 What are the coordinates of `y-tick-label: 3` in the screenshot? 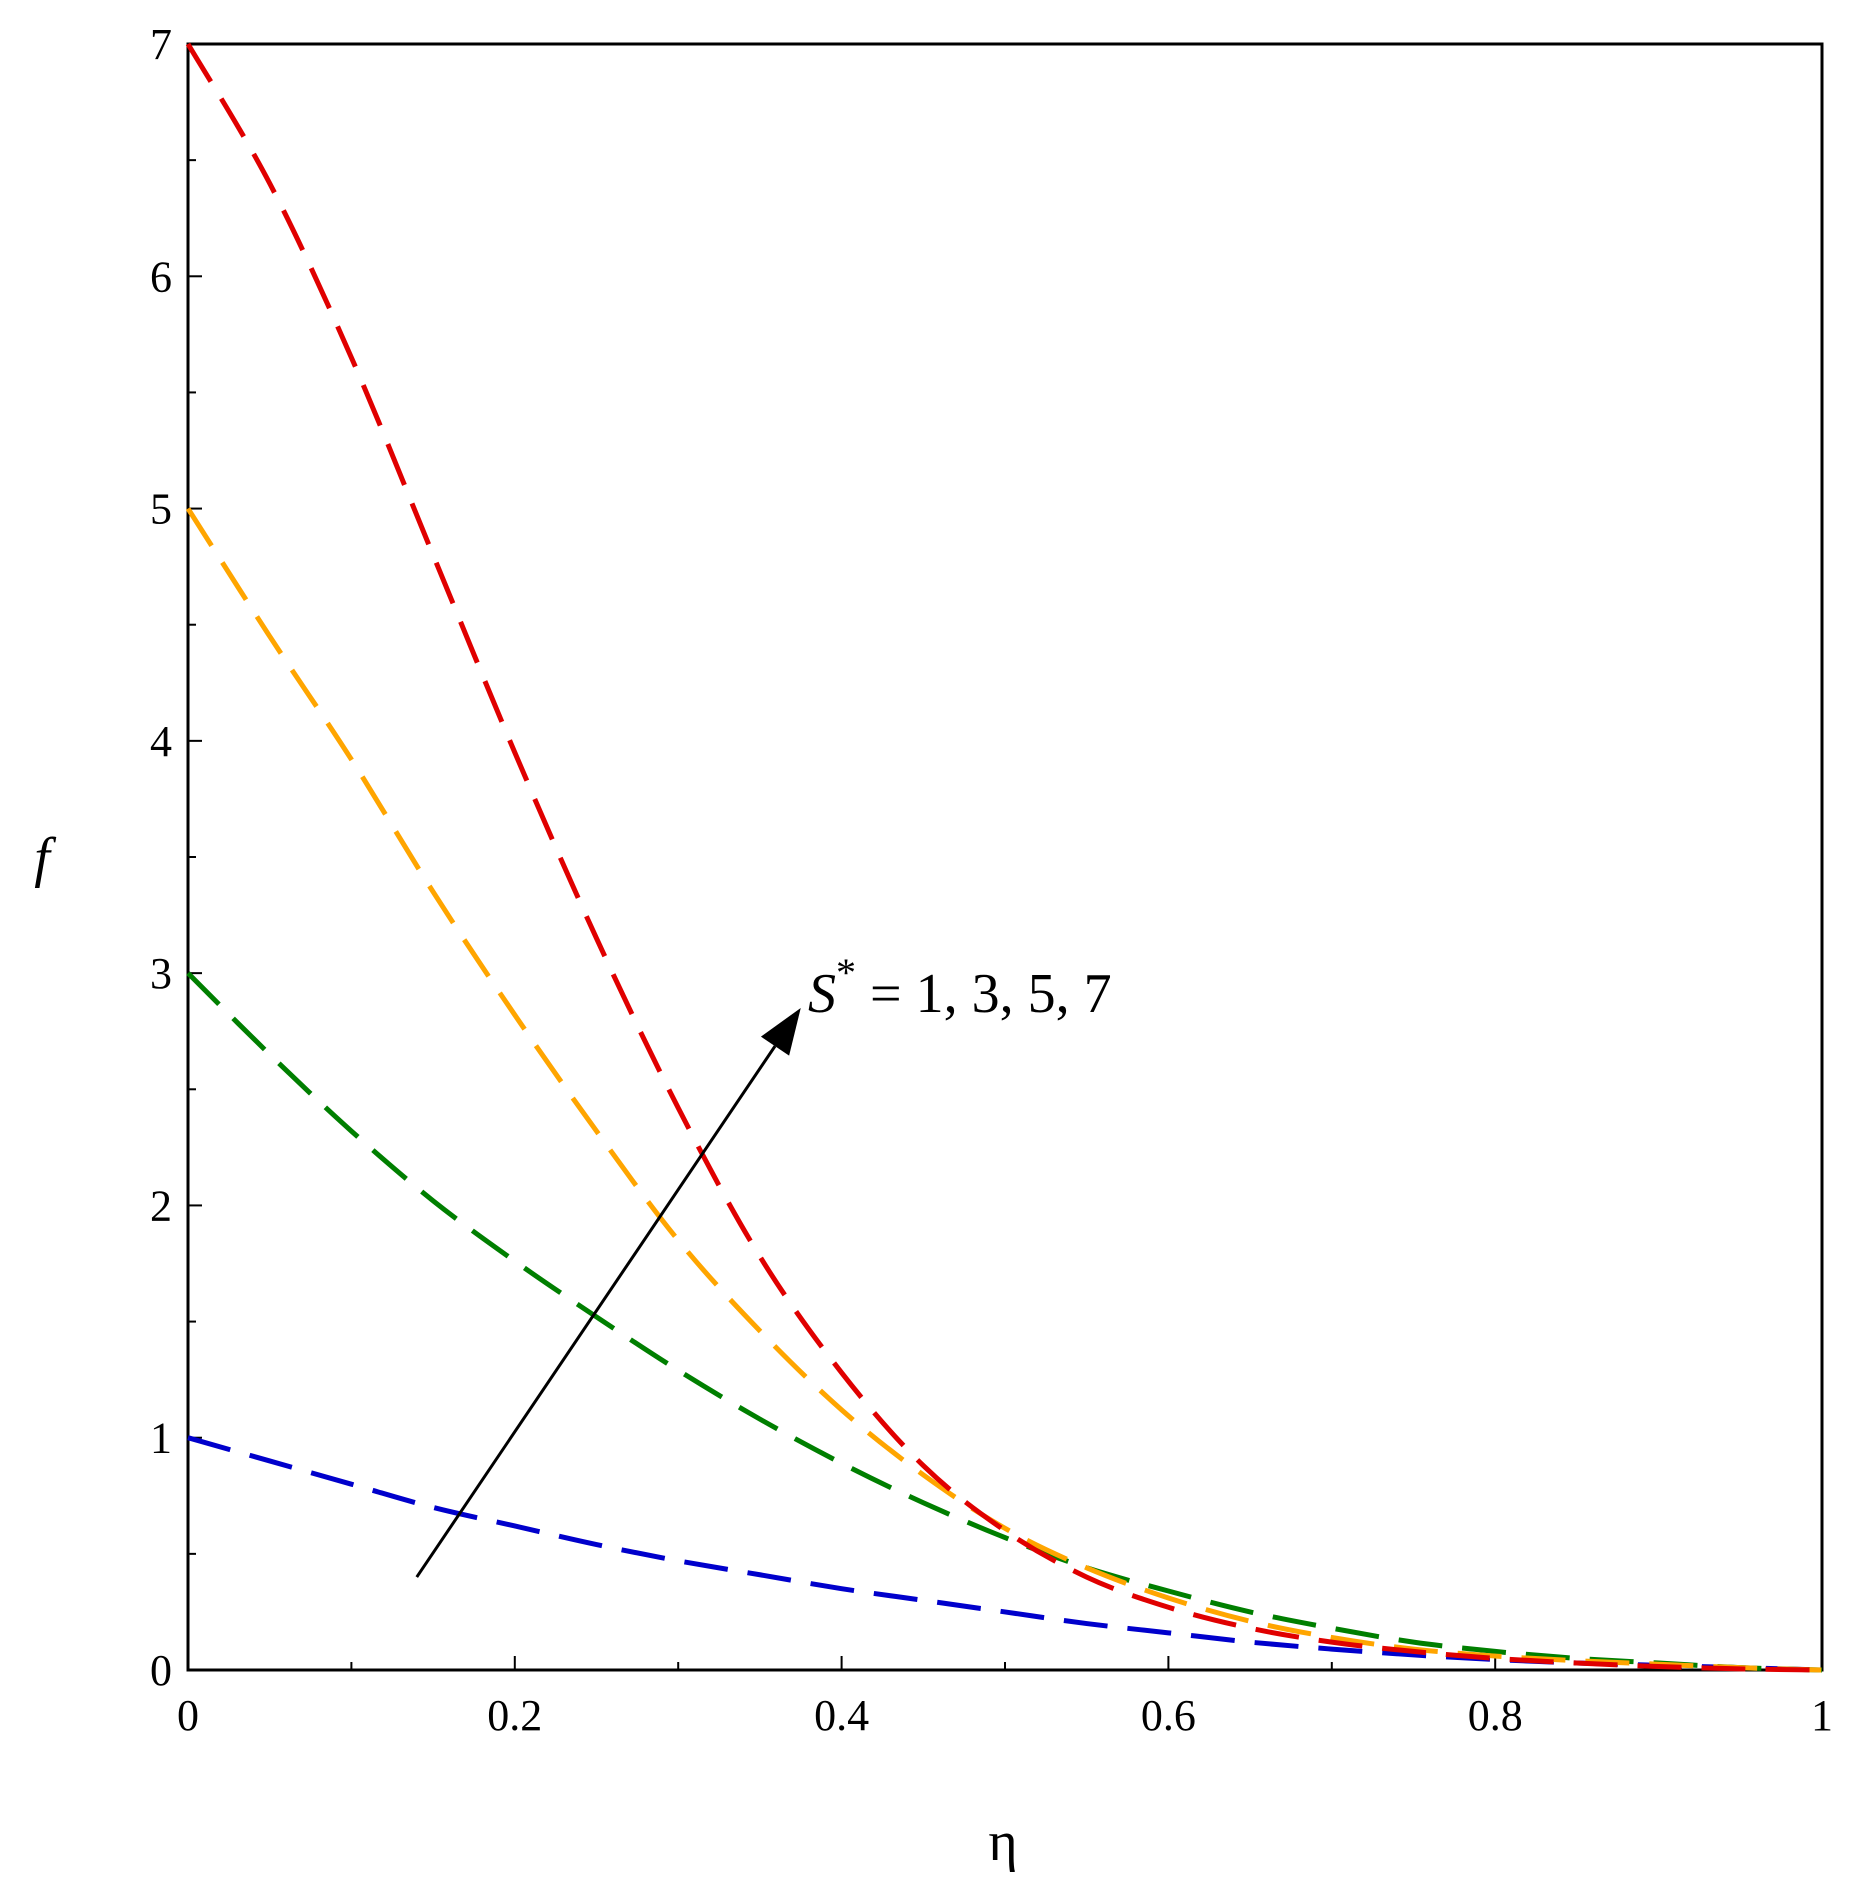 It's located at (161, 973).